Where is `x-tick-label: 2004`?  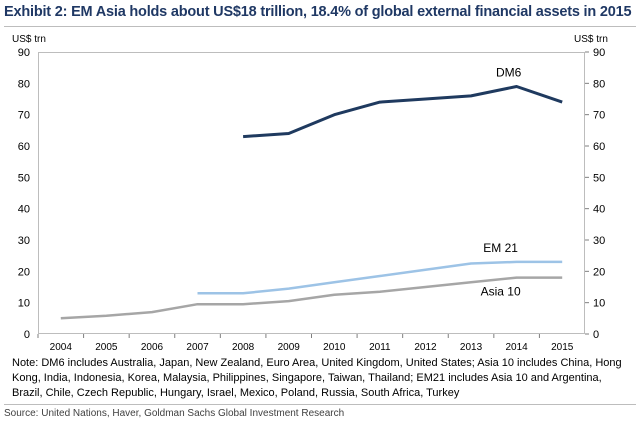
x-tick-label: 2004 is located at coordinates (61, 347).